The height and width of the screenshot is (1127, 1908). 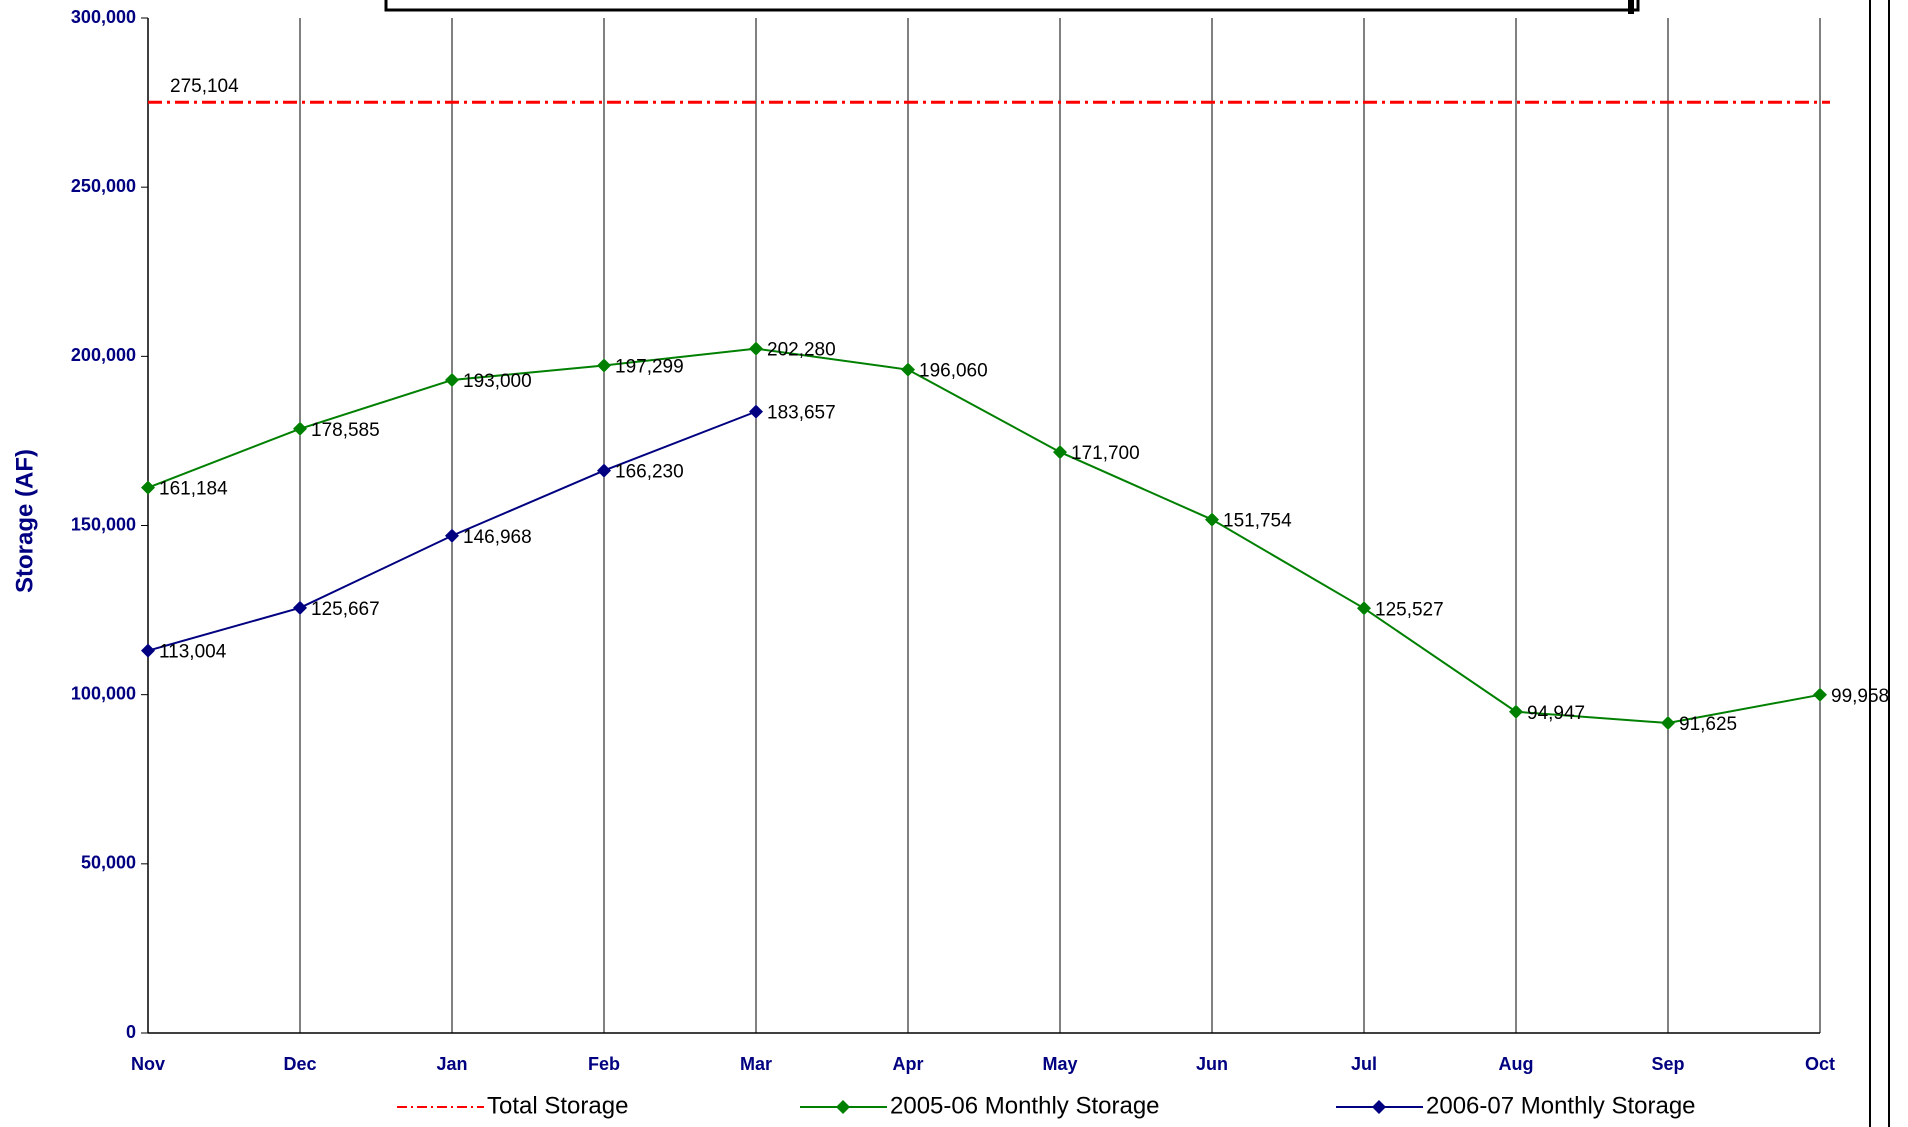 I want to click on x-tick-label: Jul, so click(x=1364, y=1064).